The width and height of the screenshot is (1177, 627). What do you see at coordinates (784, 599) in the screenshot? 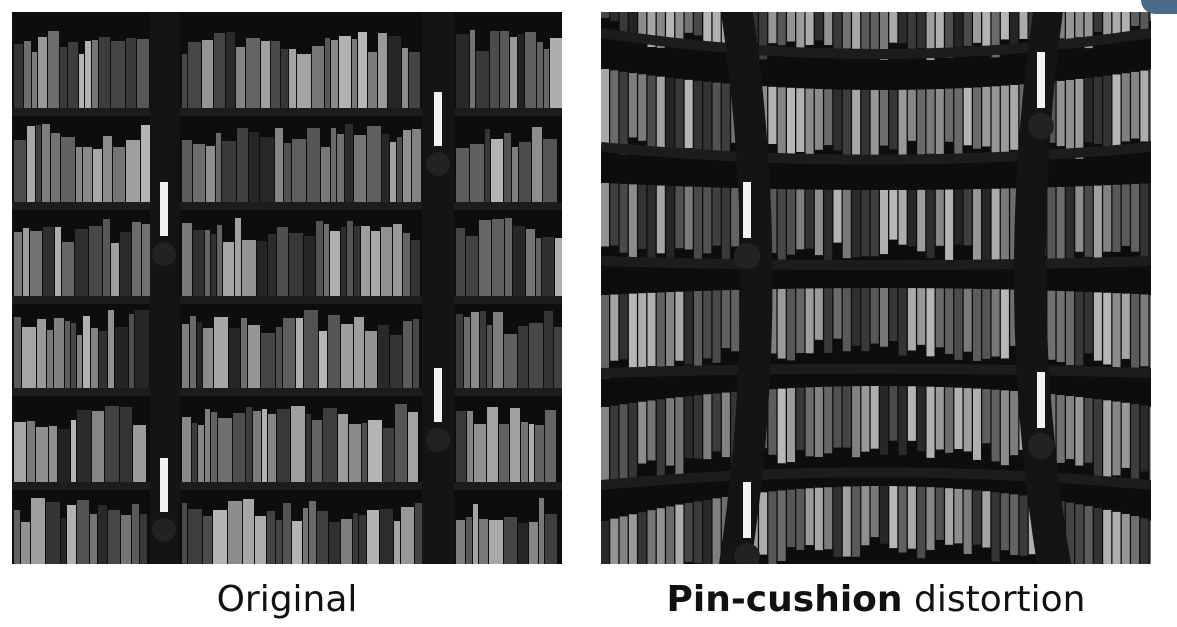
I see `caption-distortion-bold: Pin-cushion` at bounding box center [784, 599].